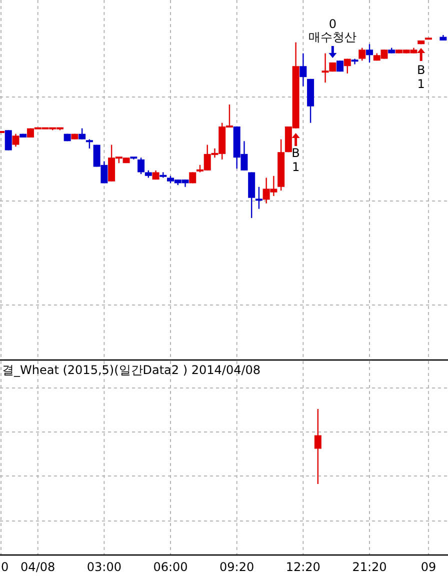 The width and height of the screenshot is (448, 587). What do you see at coordinates (332, 24) in the screenshot?
I see `text: 0` at bounding box center [332, 24].